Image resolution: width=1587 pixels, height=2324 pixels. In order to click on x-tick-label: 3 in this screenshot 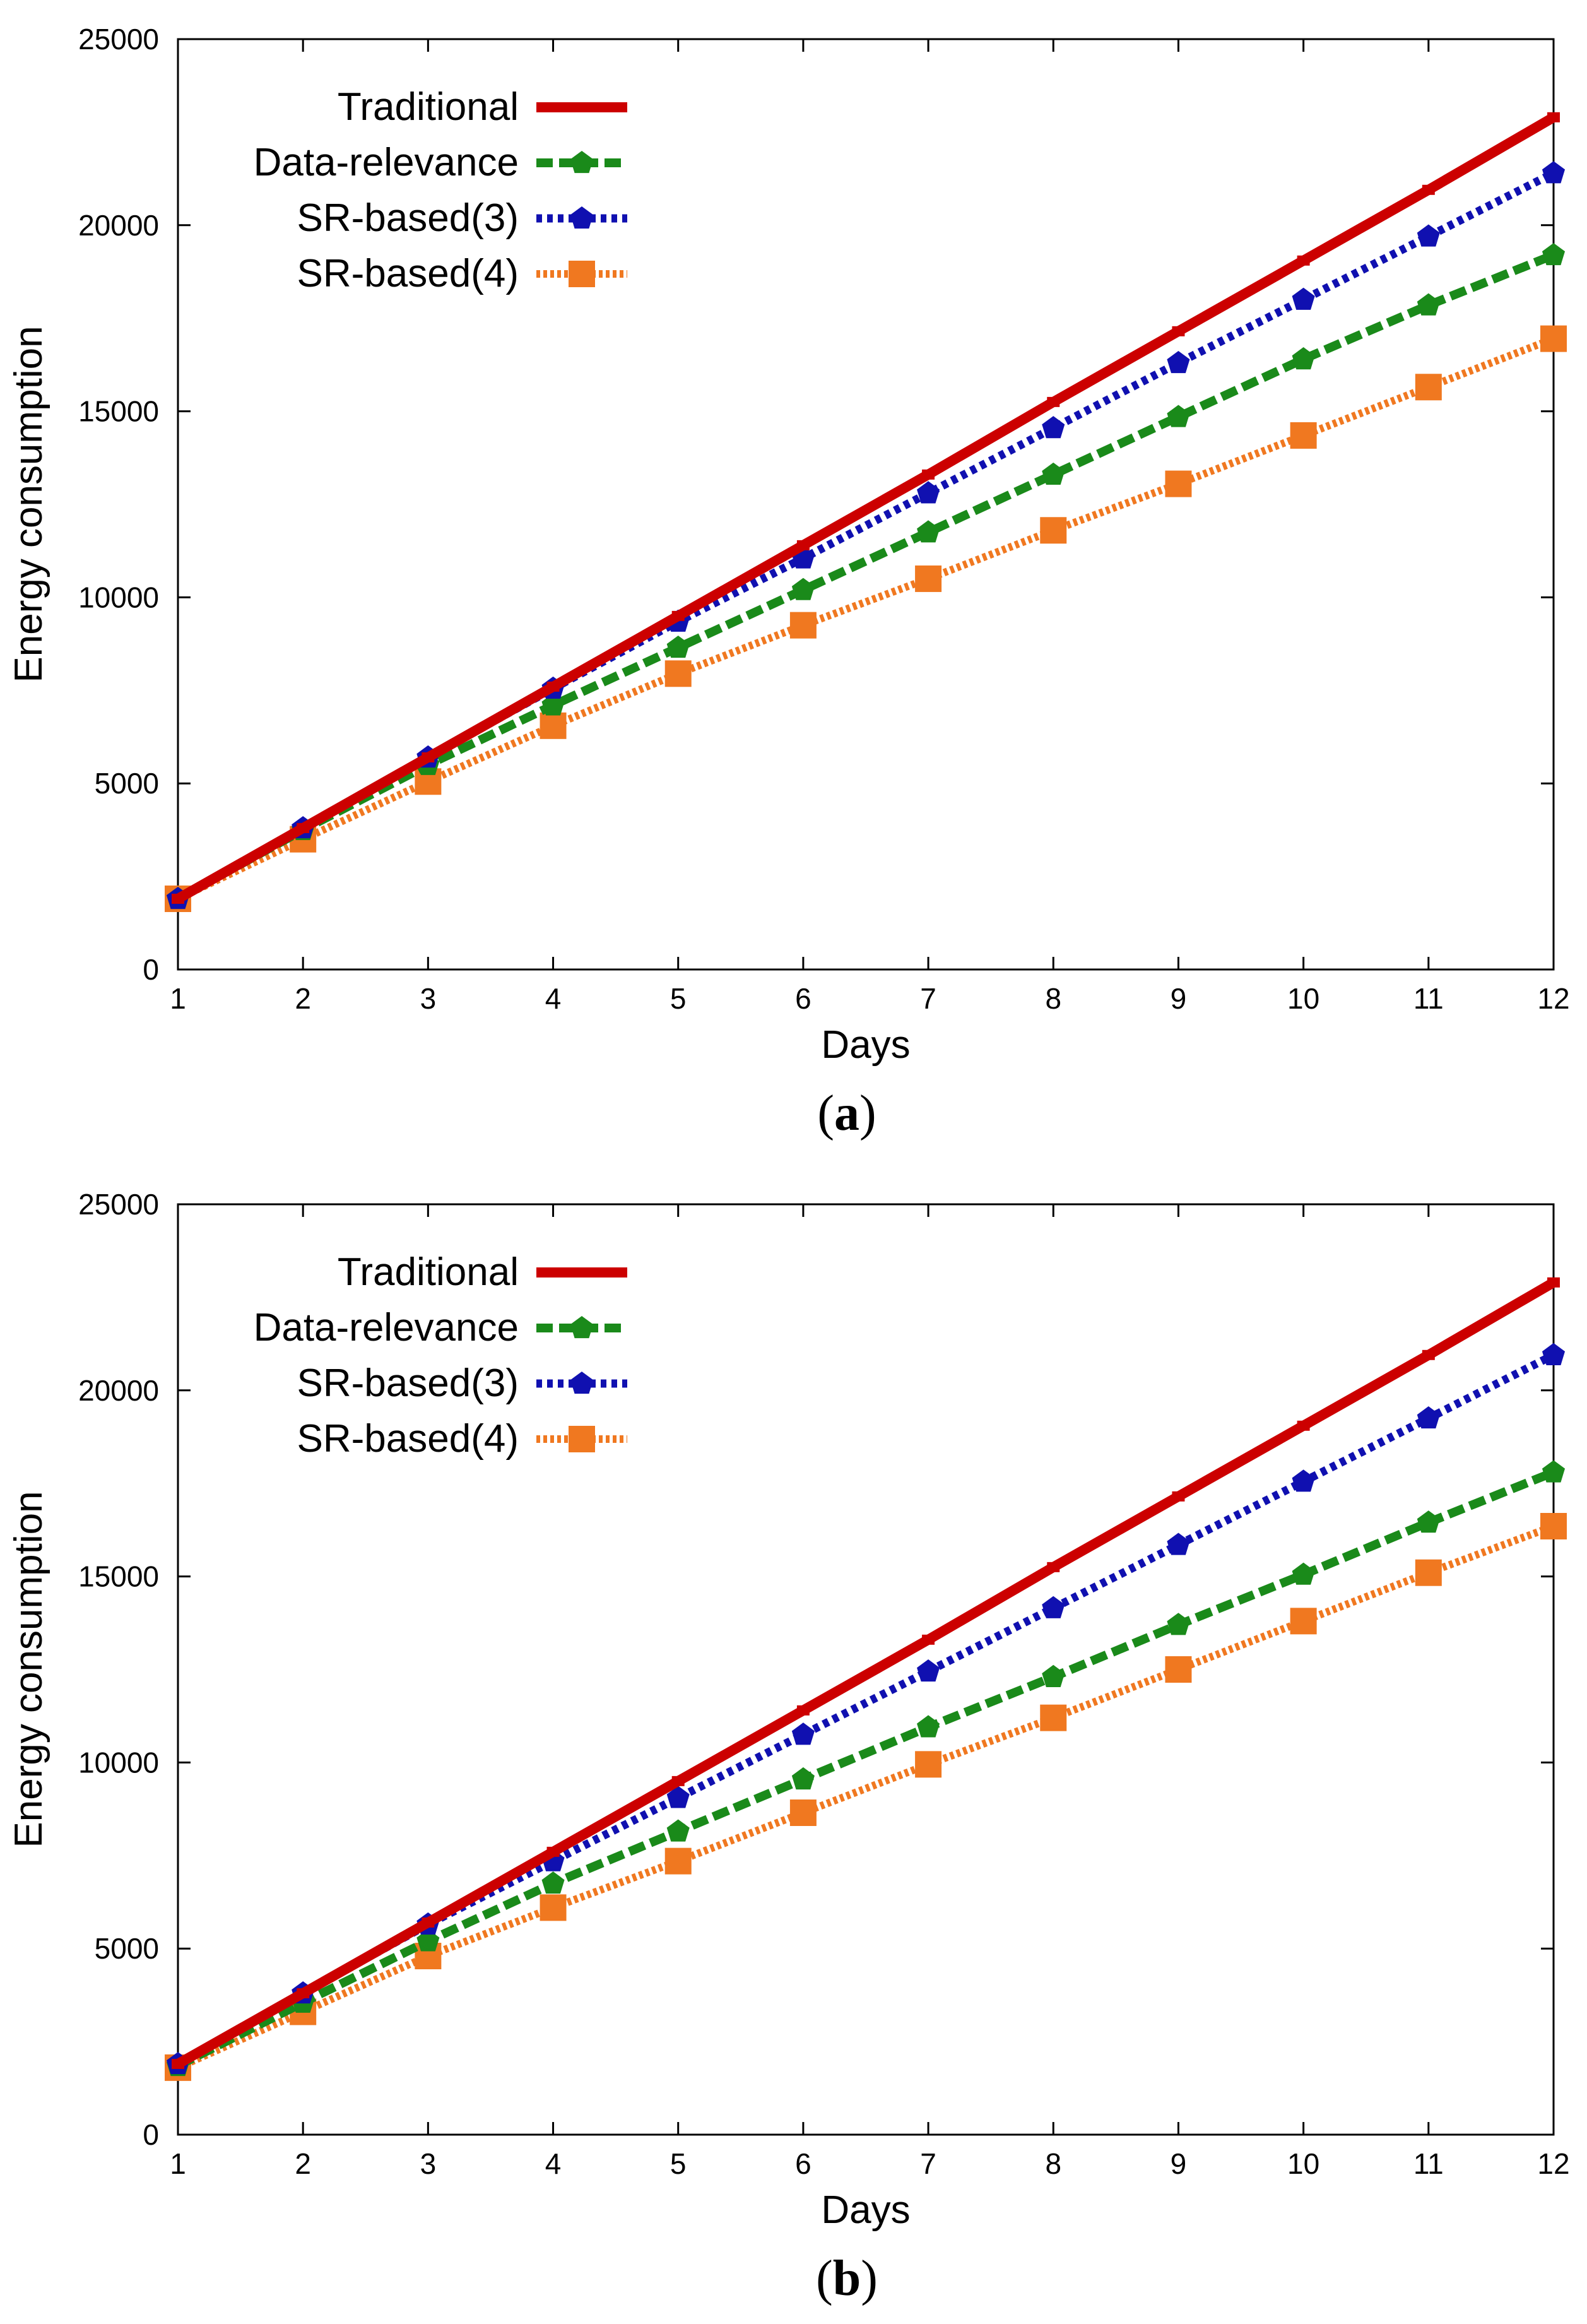, I will do `click(429, 2163)`.